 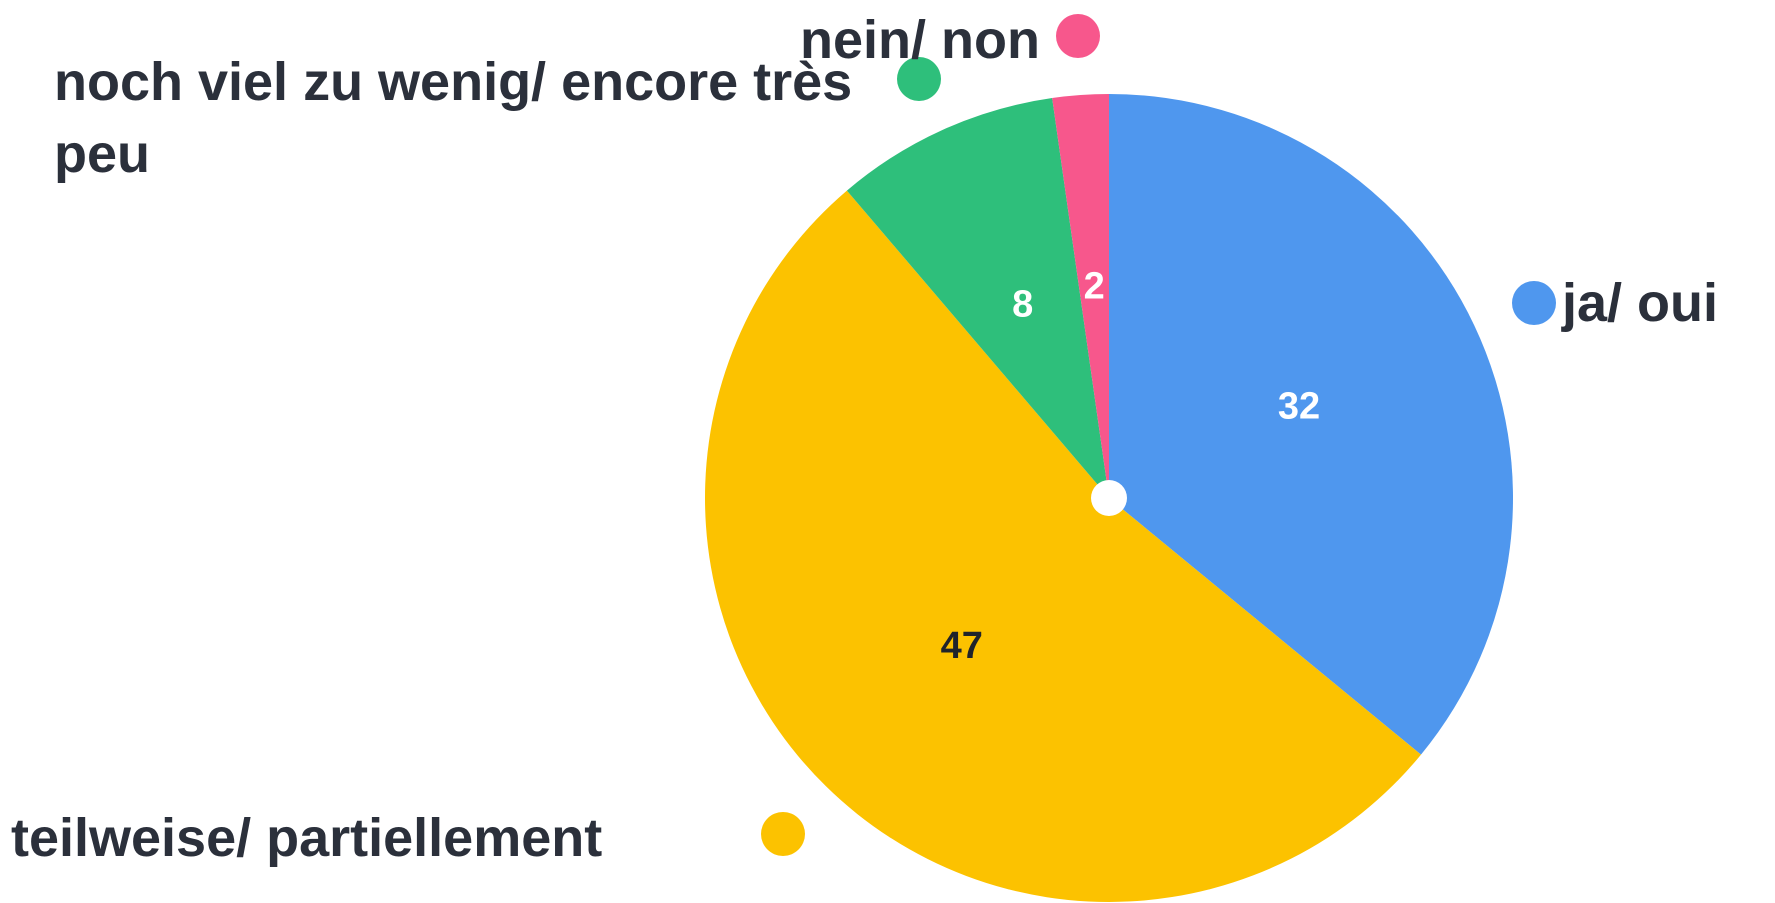 What do you see at coordinates (453, 118) in the screenshot?
I see `slice-label: noch viel zu wenig/ encore très peu` at bounding box center [453, 118].